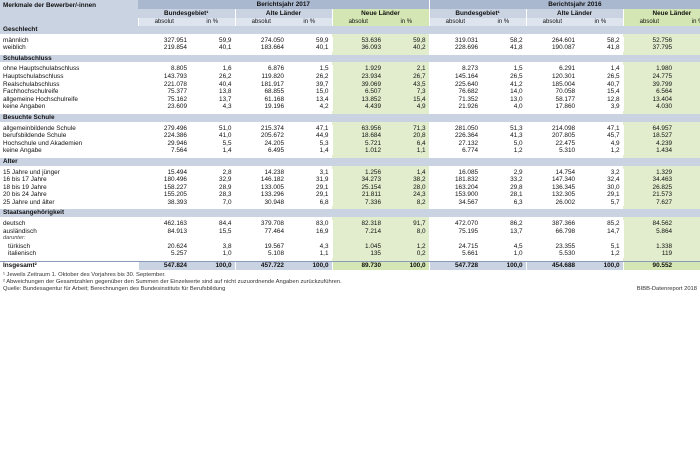 The image size is (700, 459). What do you see at coordinates (649, 143) in the screenshot?
I see `cell-absolut: 4.239` at bounding box center [649, 143].